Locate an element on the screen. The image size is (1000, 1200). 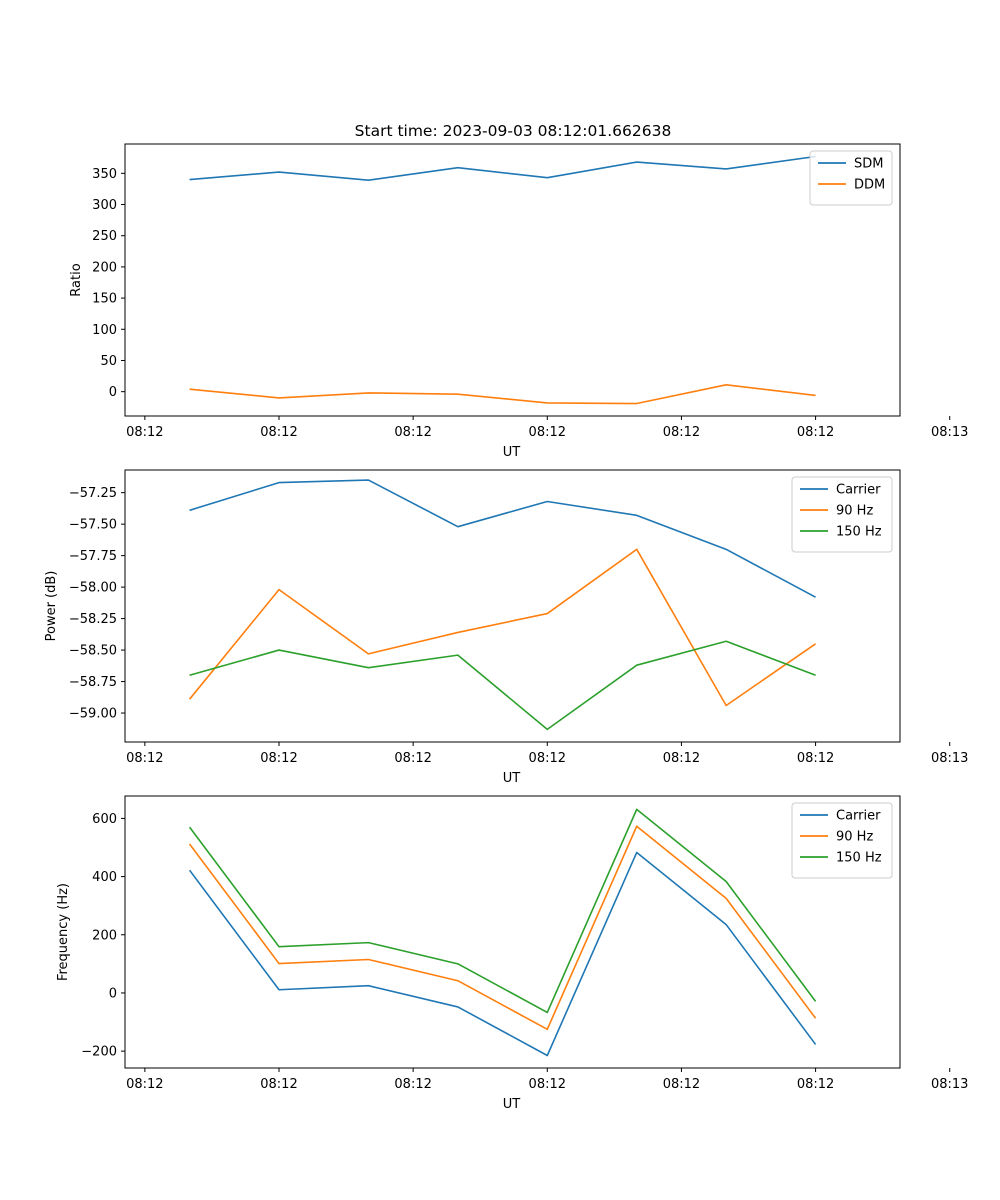
y-tick-label: 600 is located at coordinates (104, 819).